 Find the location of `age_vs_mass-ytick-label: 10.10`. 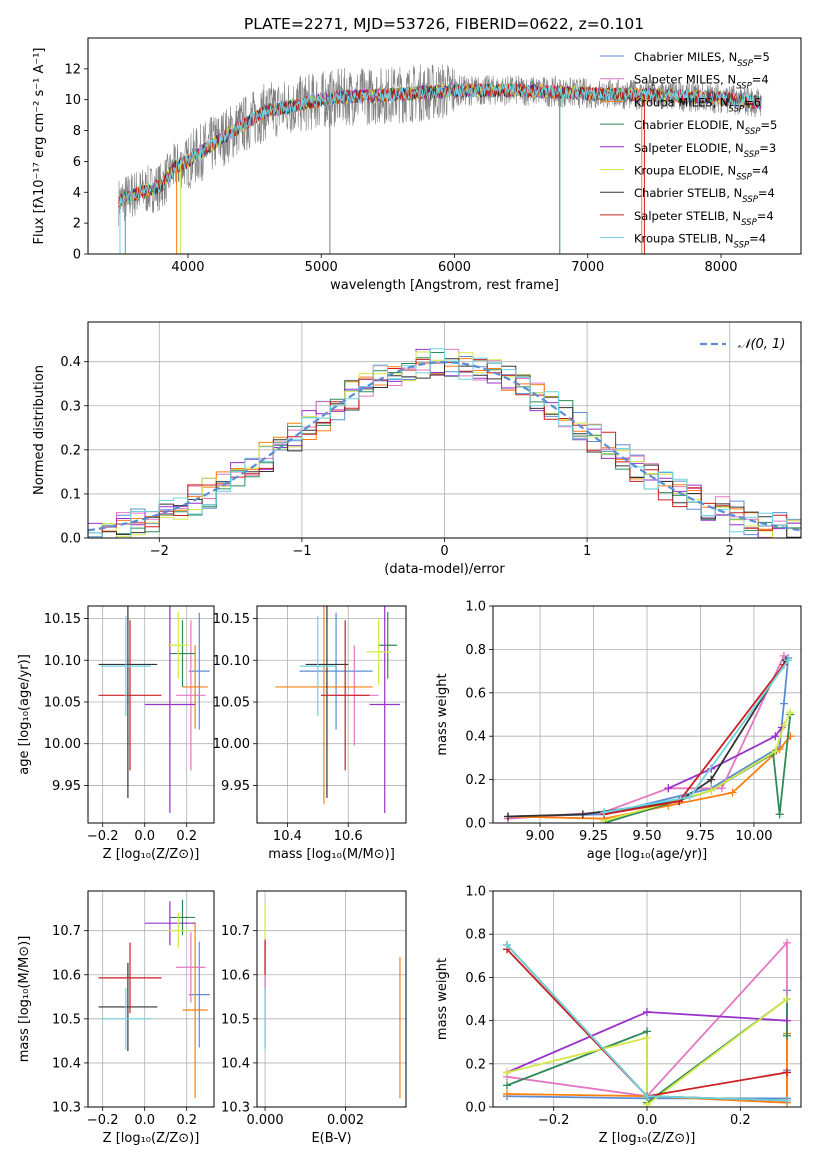

age_vs_mass-ytick-label: 10.10 is located at coordinates (231, 661).